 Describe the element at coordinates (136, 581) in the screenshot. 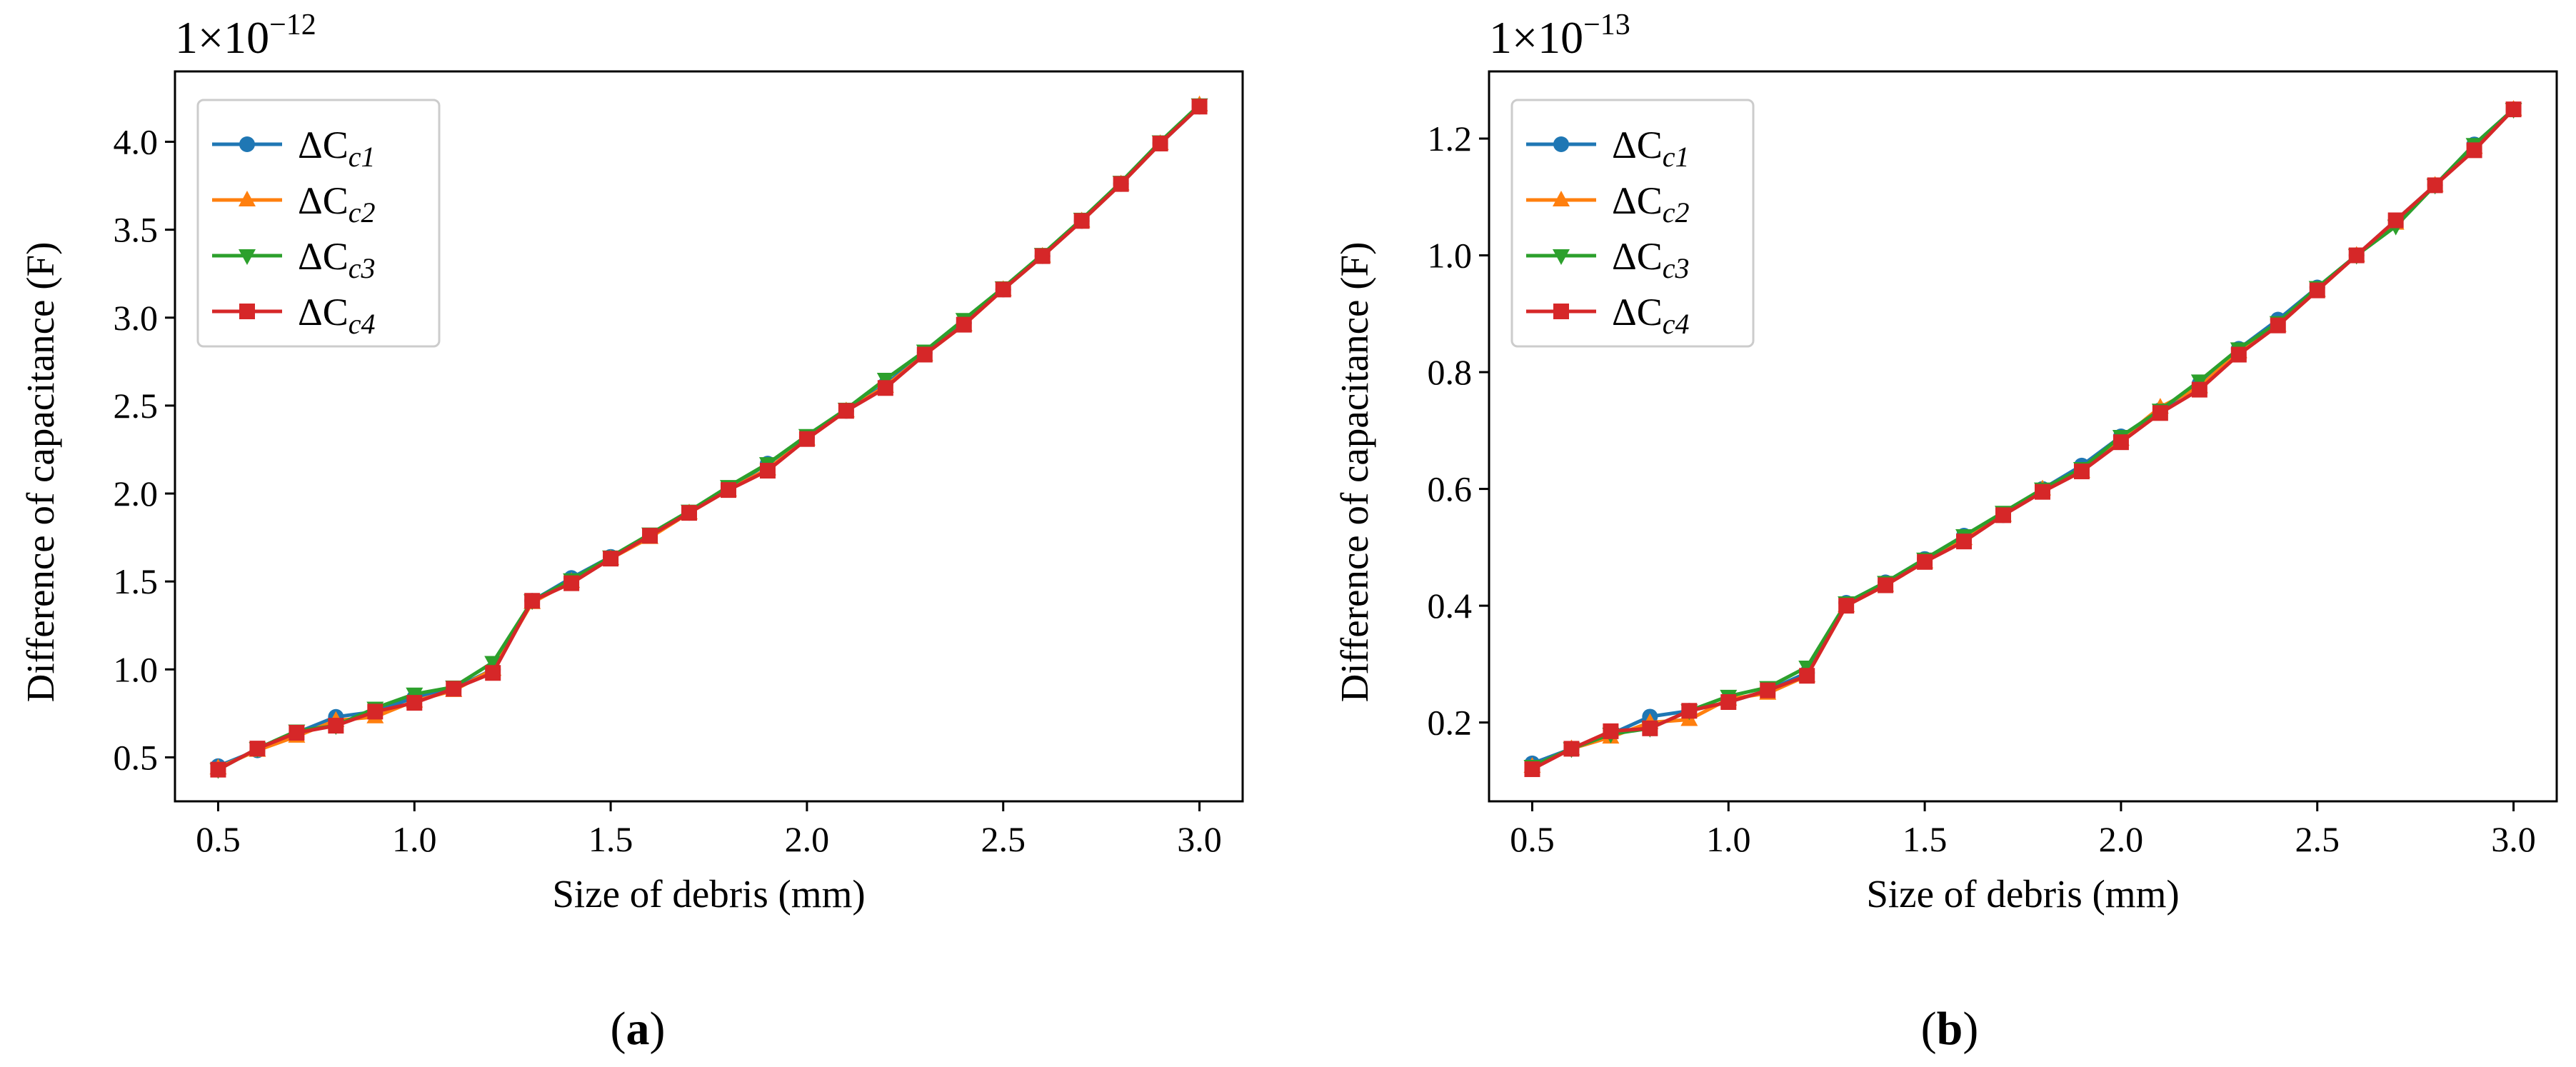

I see `chart-a-y-tick-label: 1.5` at that location.